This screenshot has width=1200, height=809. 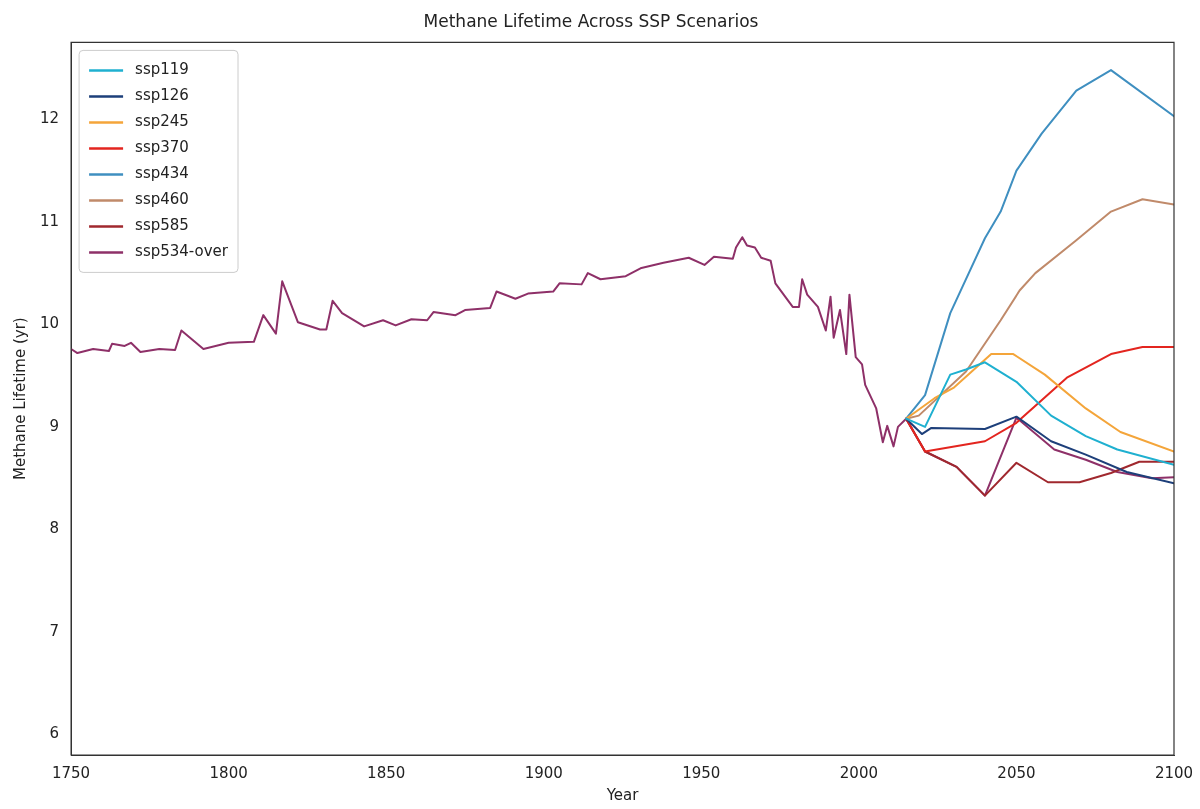 What do you see at coordinates (71, 772) in the screenshot?
I see `x-tick-label: 1750` at bounding box center [71, 772].